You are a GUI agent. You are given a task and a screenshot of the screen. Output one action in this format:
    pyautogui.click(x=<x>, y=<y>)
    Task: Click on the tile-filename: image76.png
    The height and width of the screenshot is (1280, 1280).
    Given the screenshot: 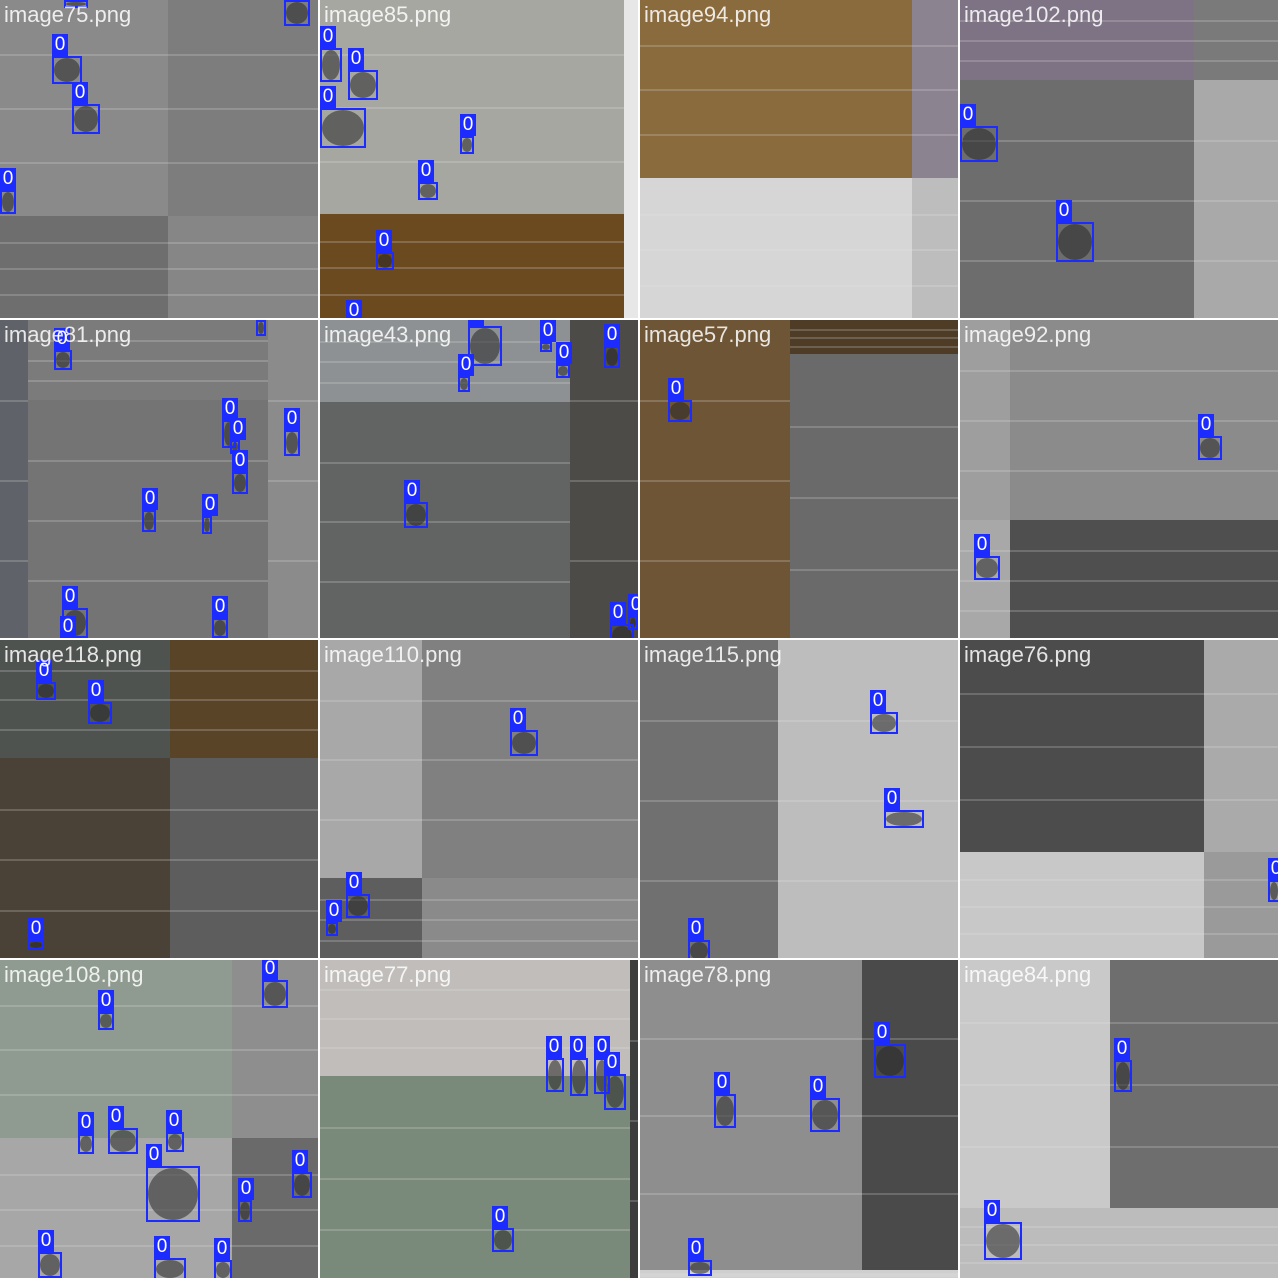 What is the action you would take?
    pyautogui.click(x=1028, y=654)
    